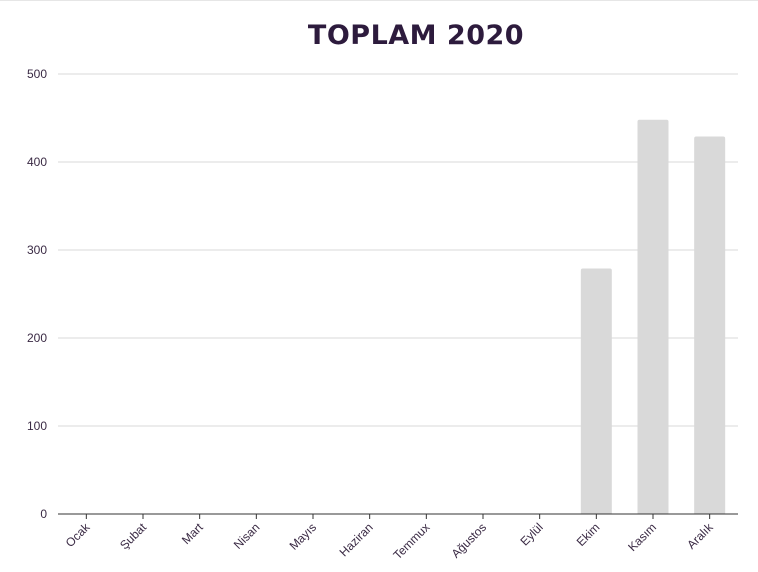 This screenshot has width=758, height=572. I want to click on top-divider, so click(379, 0).